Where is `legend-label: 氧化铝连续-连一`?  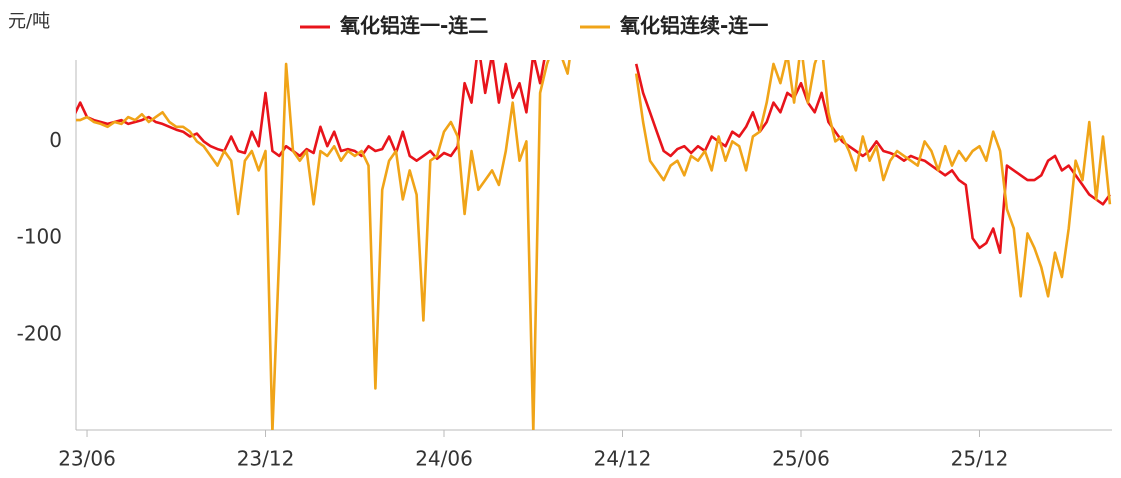 legend-label: 氧化铝连续-连一 is located at coordinates (693, 26).